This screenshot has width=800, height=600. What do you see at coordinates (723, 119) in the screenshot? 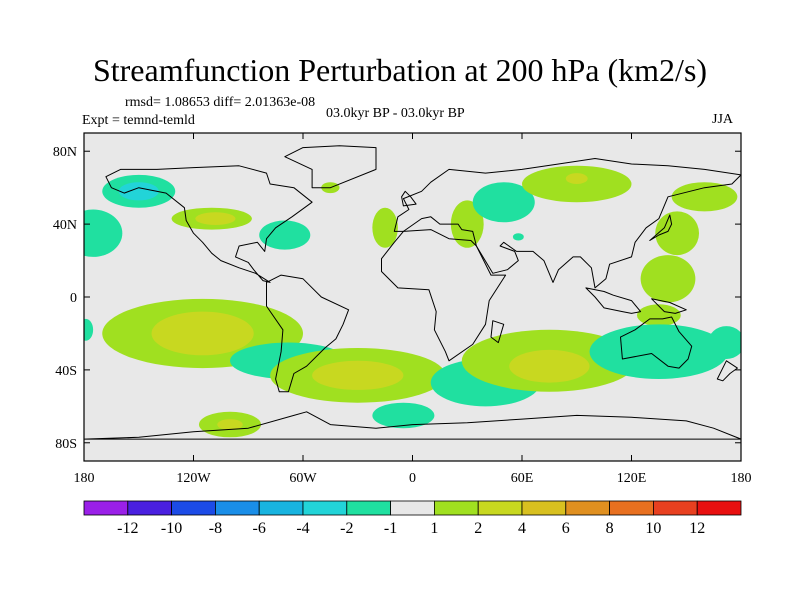
I see `season-label: JJA` at bounding box center [723, 119].